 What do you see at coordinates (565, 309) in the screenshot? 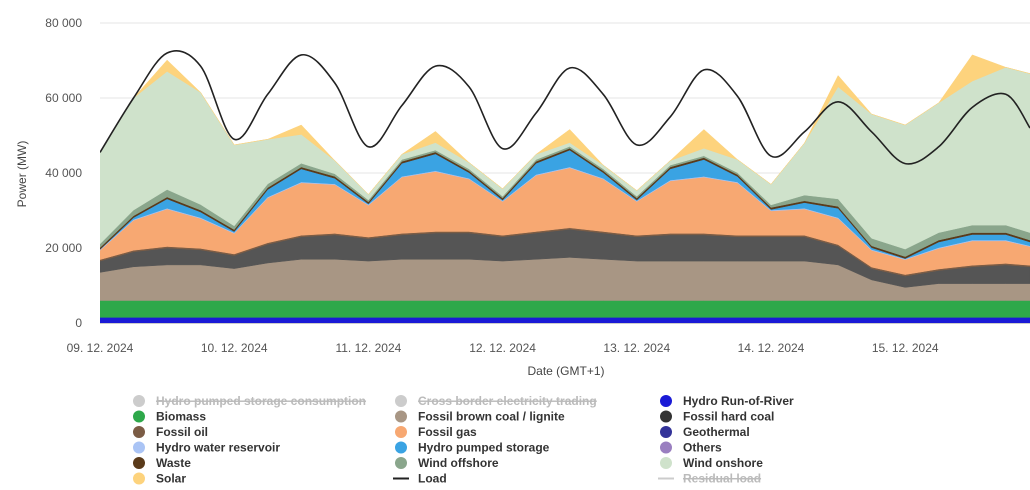
I see `area-biomass` at bounding box center [565, 309].